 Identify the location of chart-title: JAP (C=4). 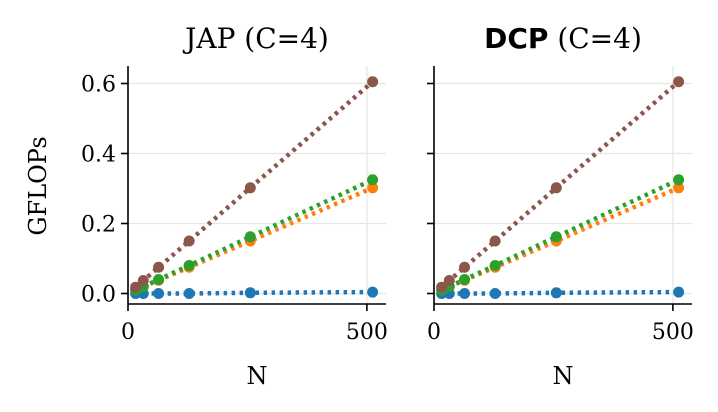
(255, 38).